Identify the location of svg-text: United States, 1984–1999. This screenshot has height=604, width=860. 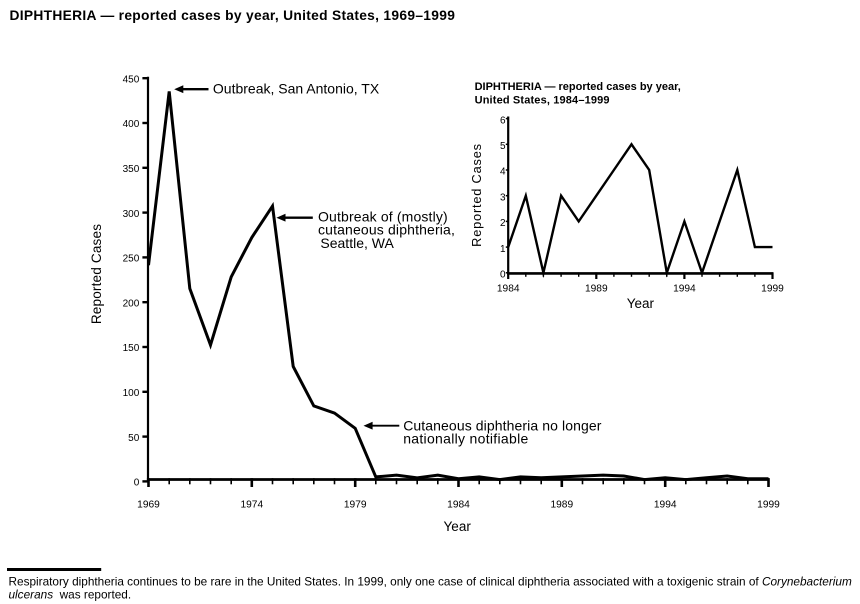
(542, 100).